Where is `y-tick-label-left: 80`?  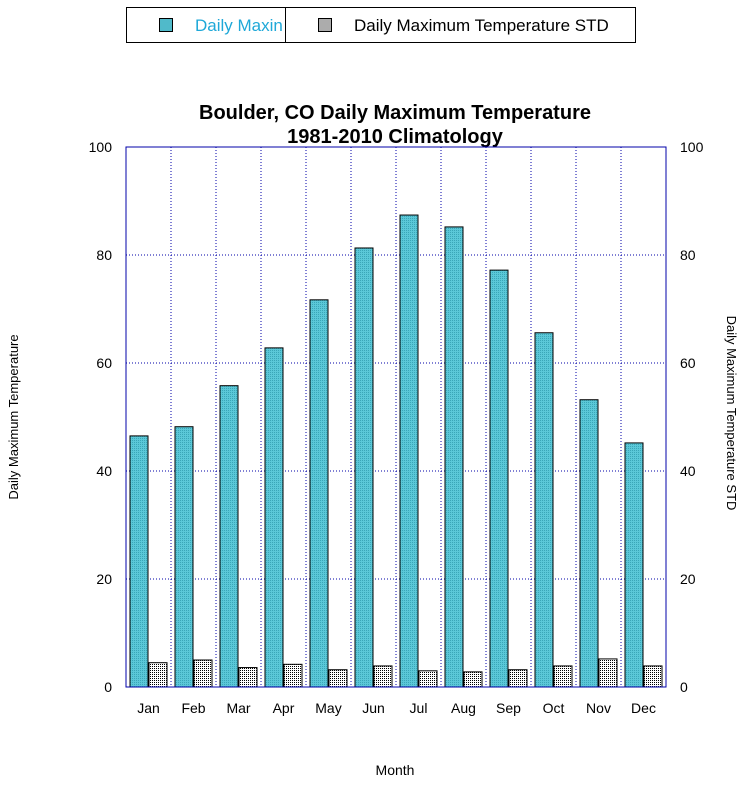
y-tick-label-left: 80 is located at coordinates (104, 255).